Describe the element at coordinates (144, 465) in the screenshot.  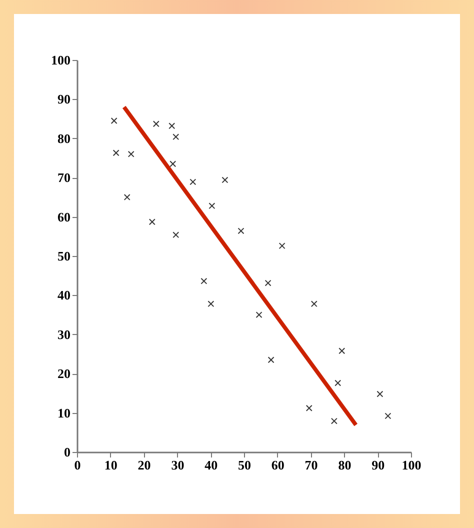
I see `x-tick-label: 20` at that location.